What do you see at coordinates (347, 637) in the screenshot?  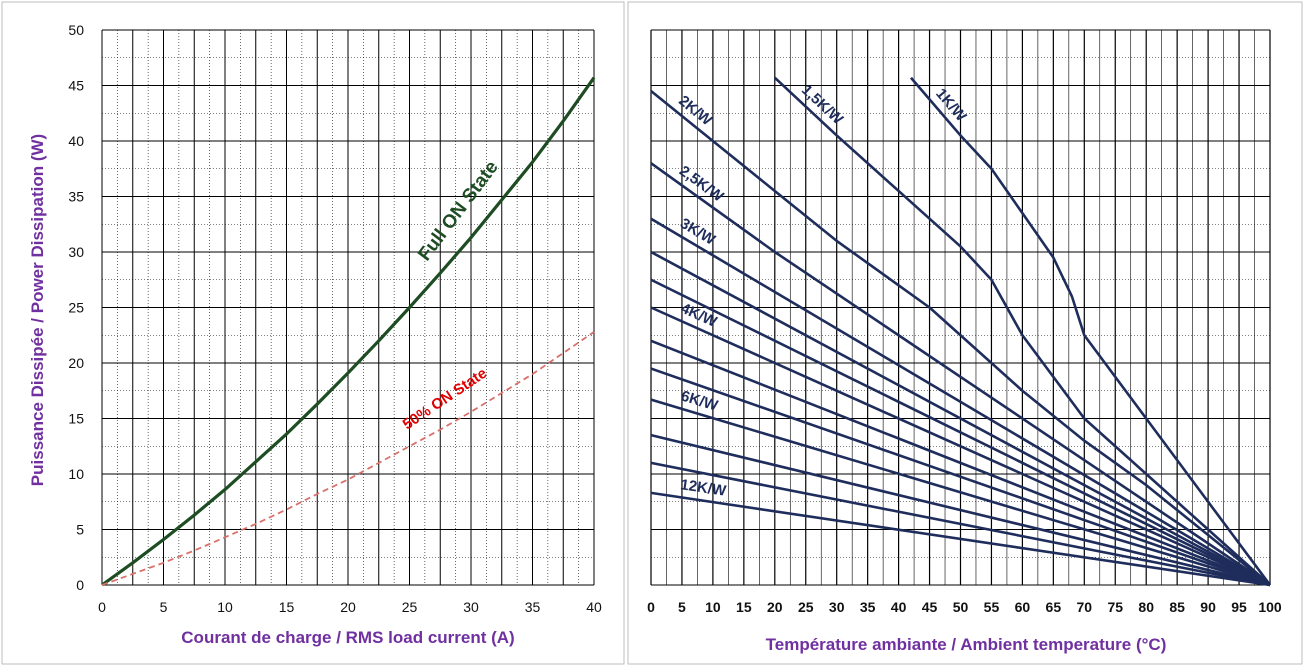 I see `left-x-axis-label: Courant de charge / RMS load current (A)` at bounding box center [347, 637].